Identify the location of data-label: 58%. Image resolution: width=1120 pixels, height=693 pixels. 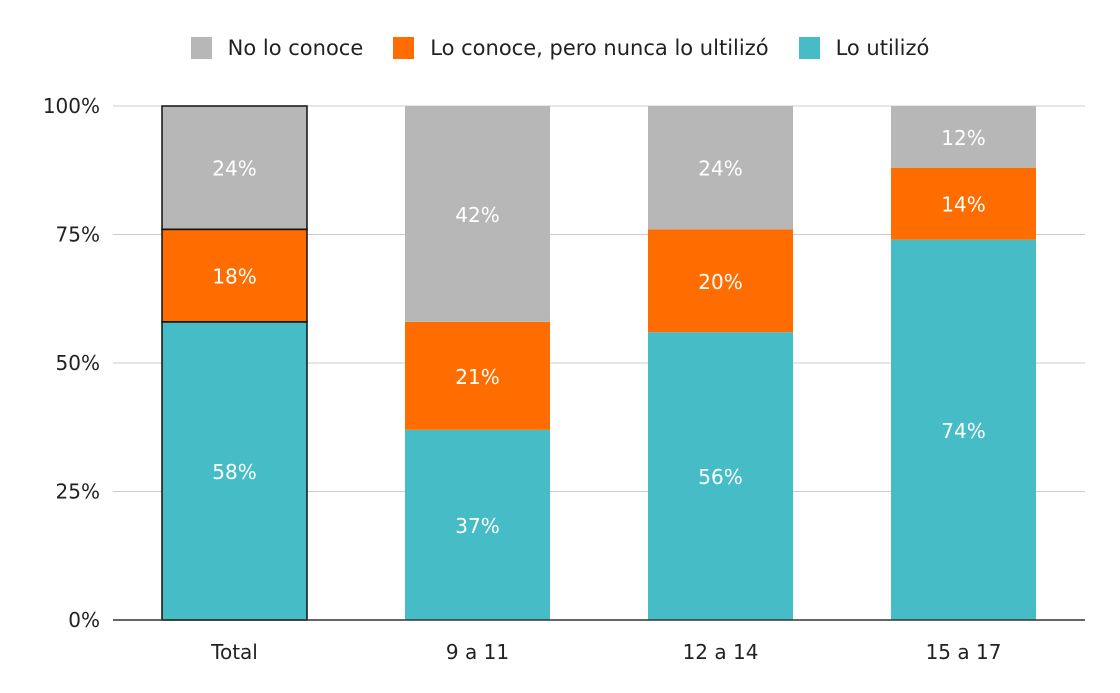
(234, 472).